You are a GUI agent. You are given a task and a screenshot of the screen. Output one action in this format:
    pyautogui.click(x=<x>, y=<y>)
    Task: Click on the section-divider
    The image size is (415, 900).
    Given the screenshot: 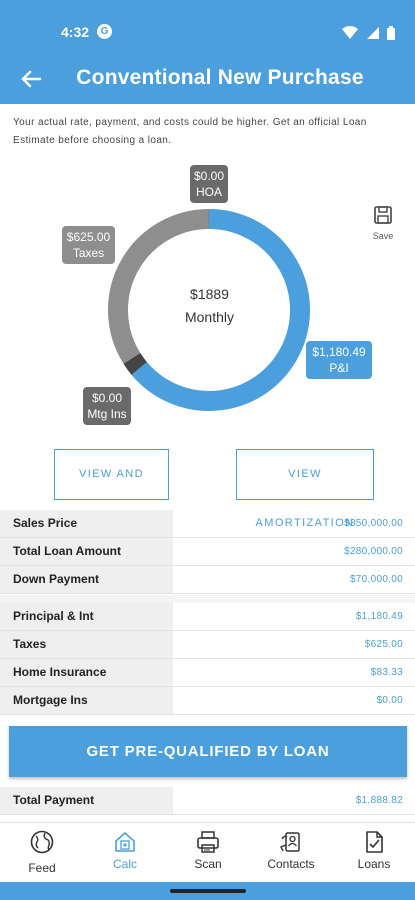 What is the action you would take?
    pyautogui.click(x=207, y=599)
    